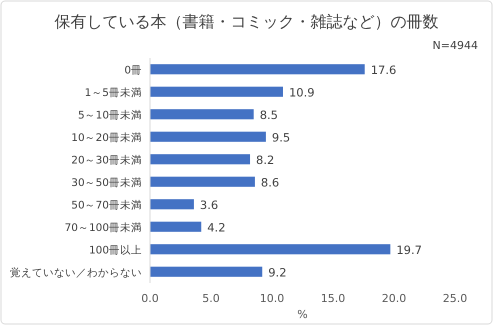 The width and height of the screenshot is (493, 325). What do you see at coordinates (113, 92) in the screenshot?
I see `y-tick-label: 1～5冊未満` at bounding box center [113, 92].